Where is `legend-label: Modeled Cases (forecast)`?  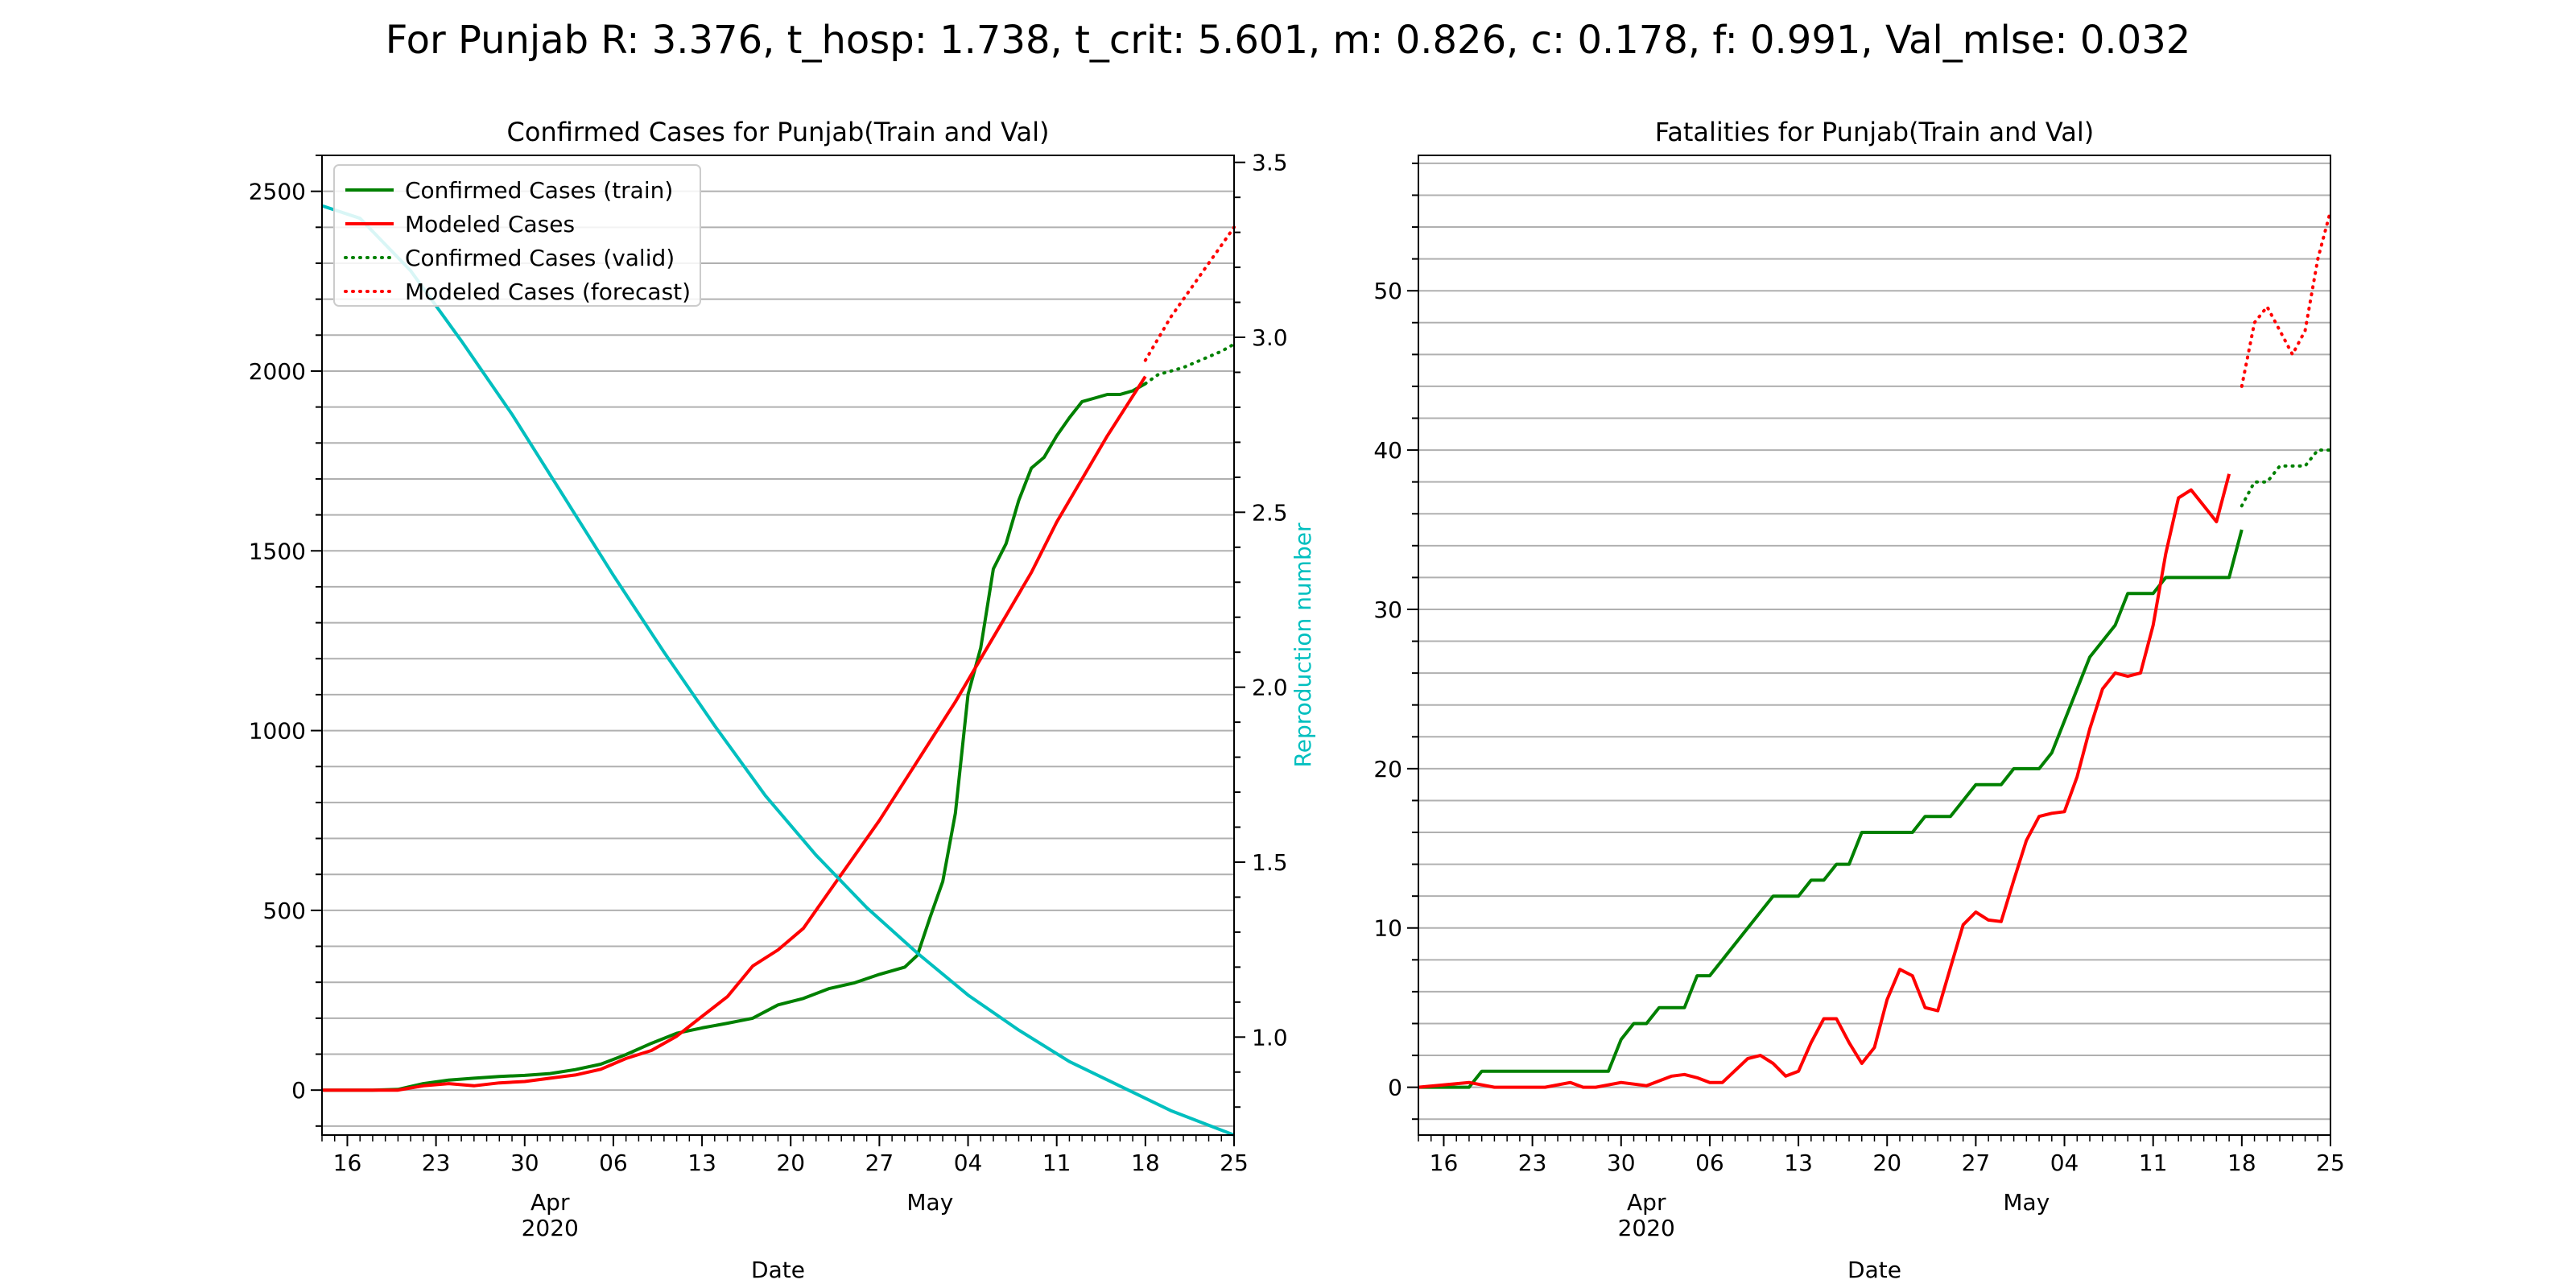 legend-label: Modeled Cases (forecast) is located at coordinates (548, 292).